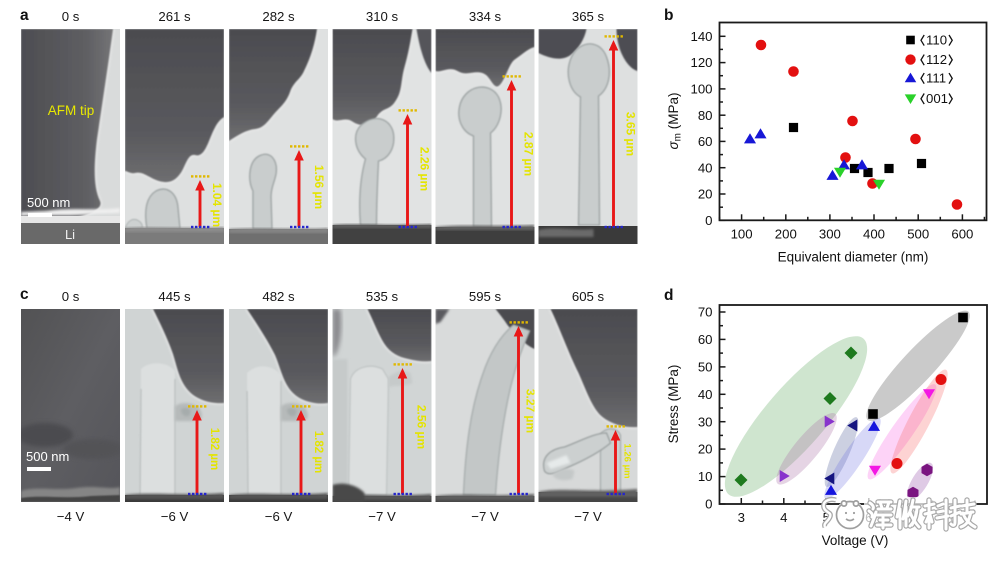 Image resolution: width=1003 pixels, height=564 pixels. Describe the element at coordinates (627, 460) in the screenshot. I see `svg-text: 1.26 µm` at that location.